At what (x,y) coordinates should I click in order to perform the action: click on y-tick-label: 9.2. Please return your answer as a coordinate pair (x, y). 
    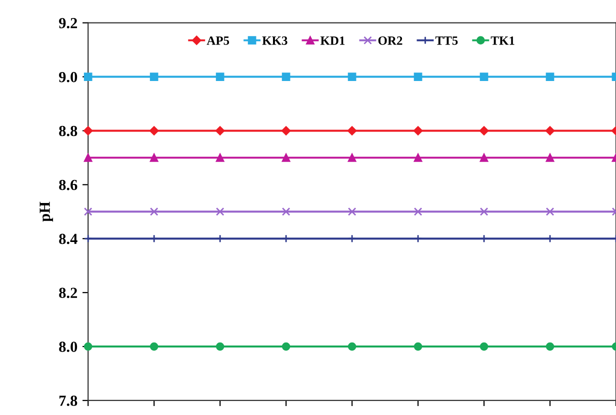
    Looking at the image, I should click on (68, 23).